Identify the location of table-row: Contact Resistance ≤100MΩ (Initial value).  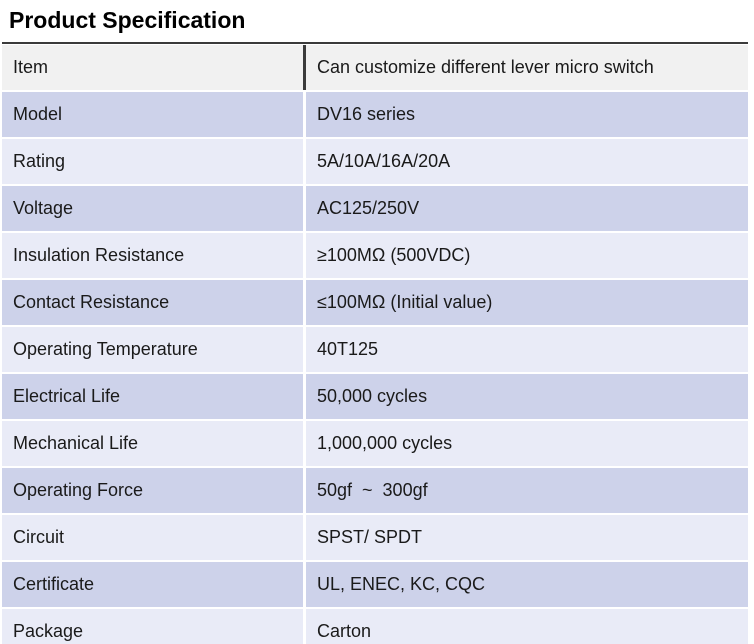
(375, 302).